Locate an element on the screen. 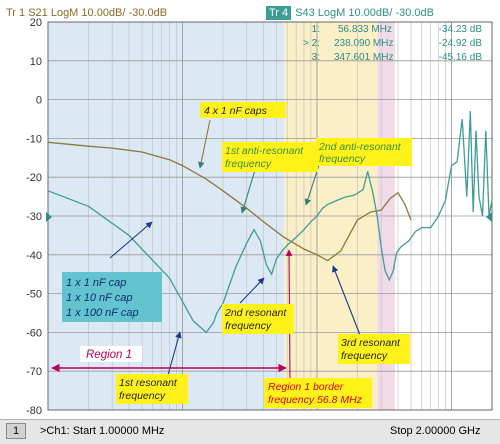  y-tick-label: -20 is located at coordinates (34, 178).